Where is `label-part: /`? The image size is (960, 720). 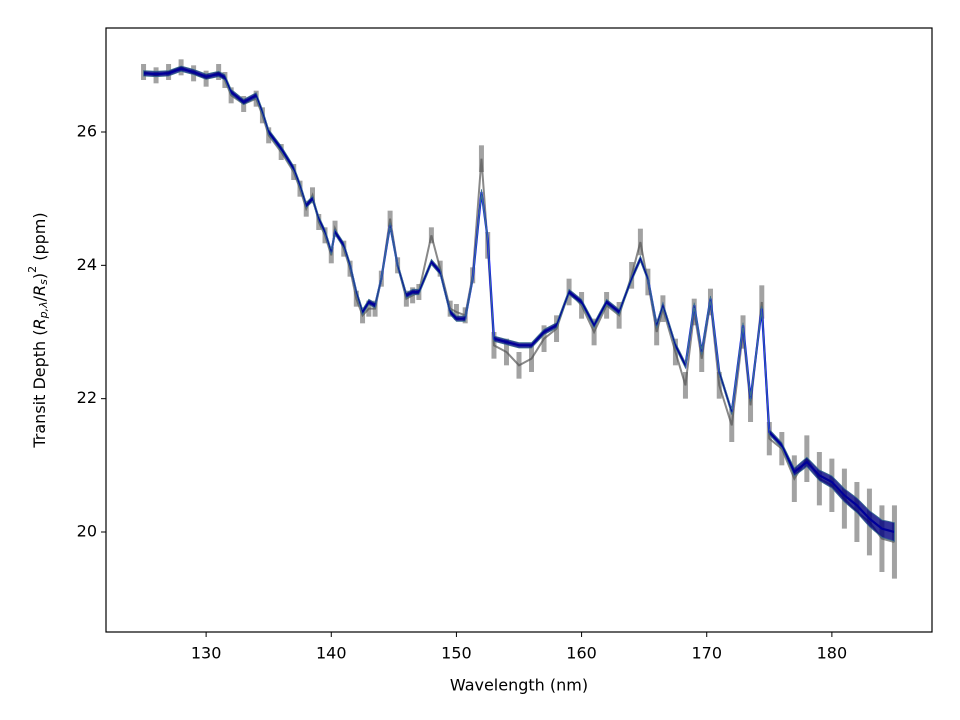 label-part: / is located at coordinates (39, 298).